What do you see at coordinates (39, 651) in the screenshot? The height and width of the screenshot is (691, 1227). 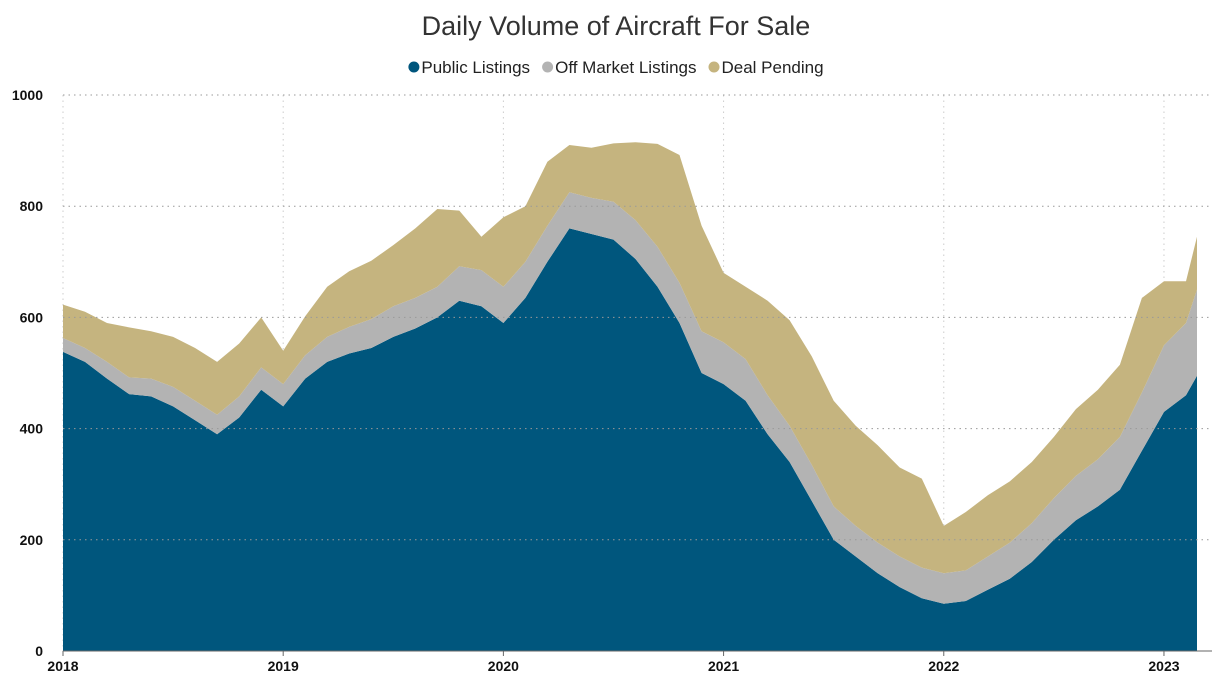 I see `y-tick-label: 0` at bounding box center [39, 651].